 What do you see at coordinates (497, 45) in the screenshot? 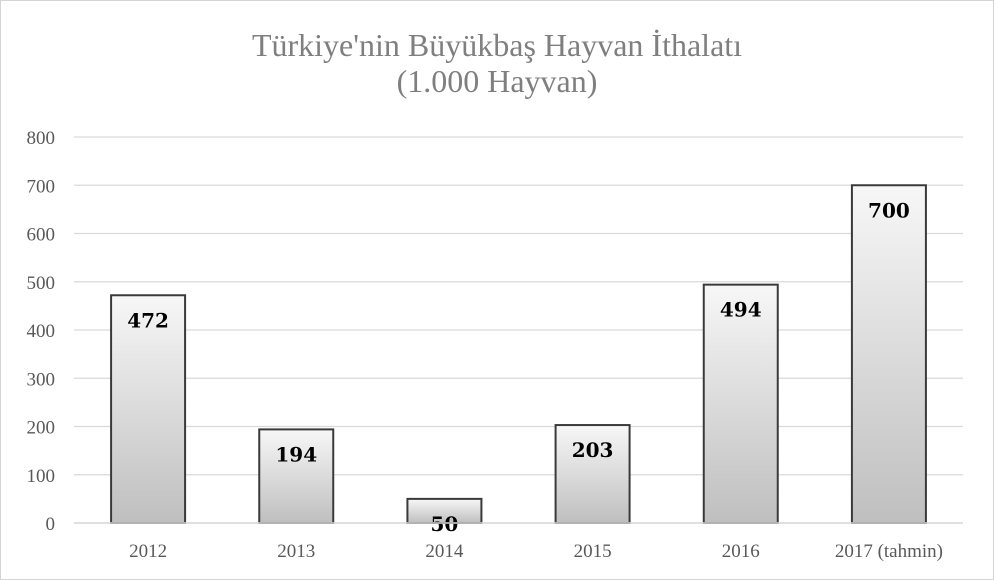
I see `chart-title-line: Türkiye'nin Büyükbaş Hayvan İthalatı` at bounding box center [497, 45].